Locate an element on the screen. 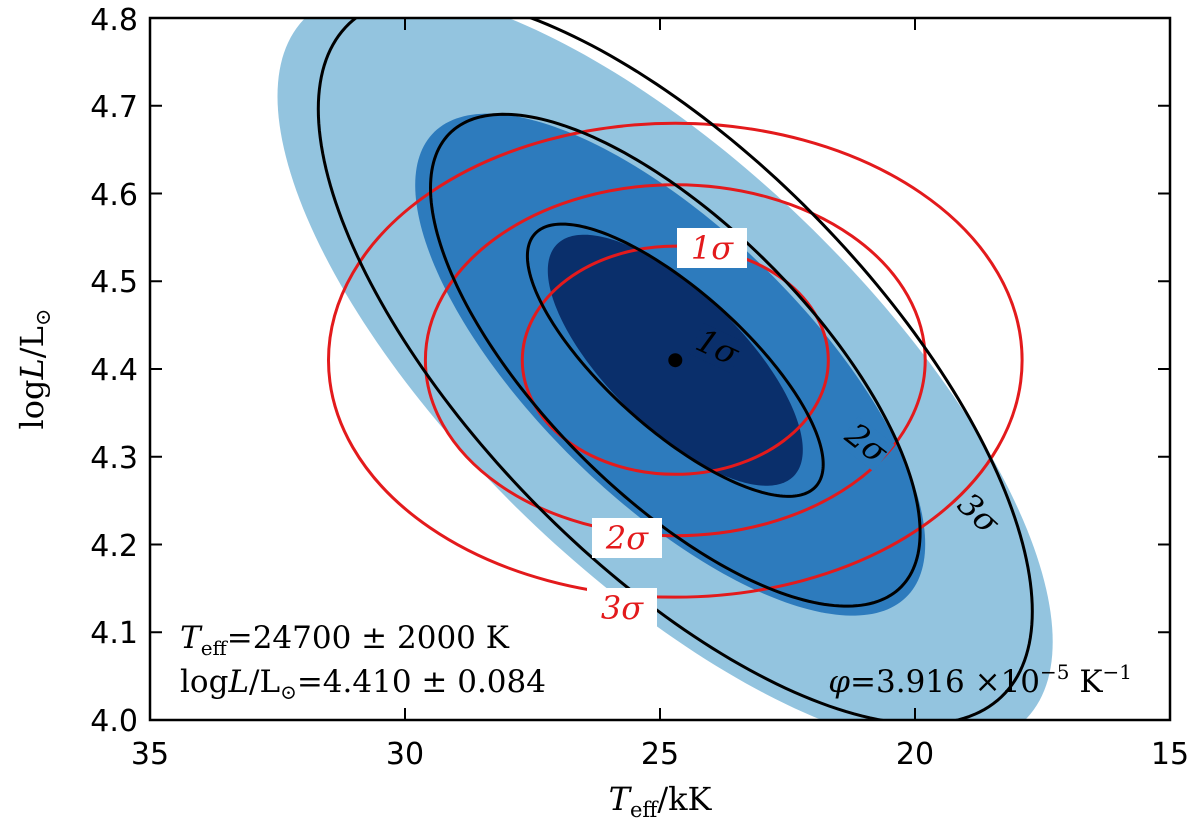  y-tick-label: 4.1 is located at coordinates (114, 633).